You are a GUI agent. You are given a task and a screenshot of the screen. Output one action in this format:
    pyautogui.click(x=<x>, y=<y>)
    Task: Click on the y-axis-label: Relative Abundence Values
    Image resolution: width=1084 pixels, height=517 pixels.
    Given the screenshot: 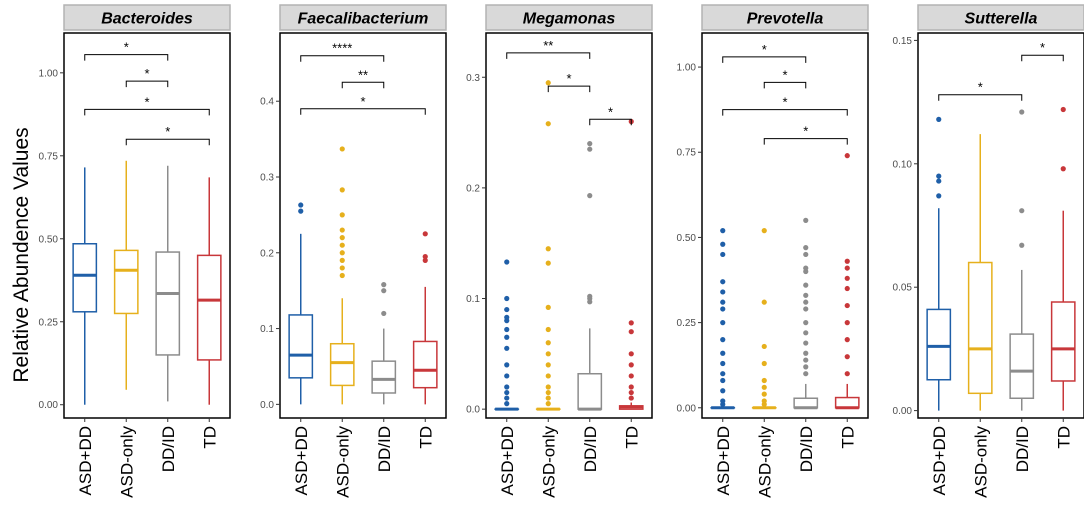 What is the action you would take?
    pyautogui.click(x=21, y=254)
    